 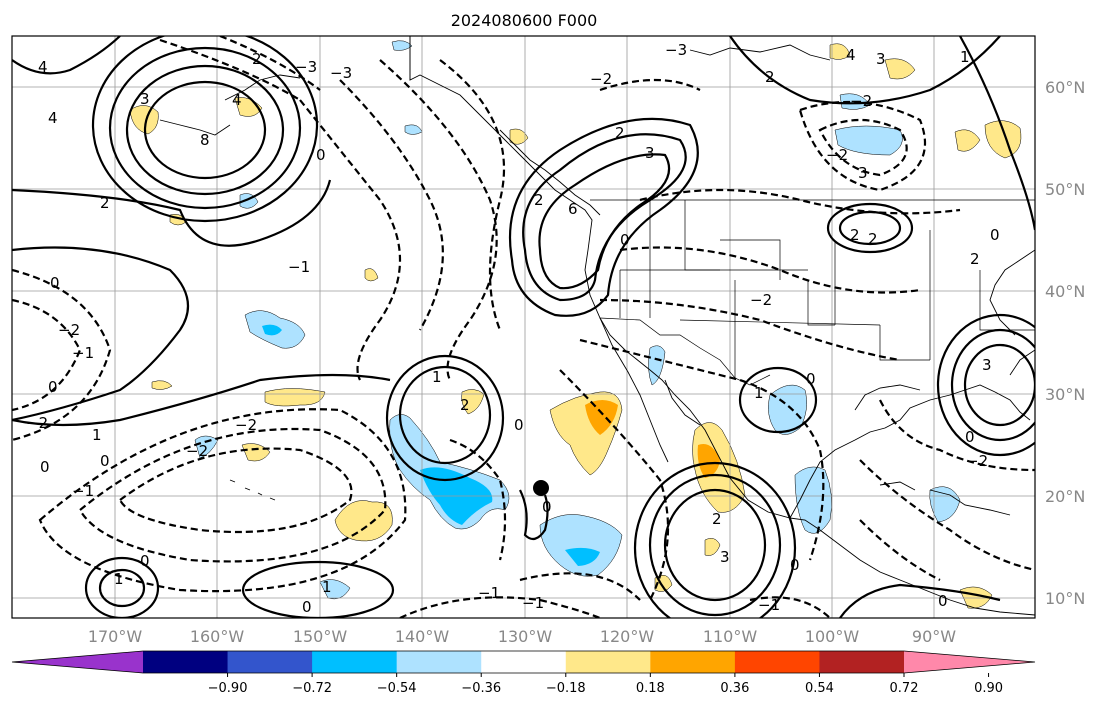 What do you see at coordinates (1065, 291) in the screenshot?
I see `lat-label: 40°N` at bounding box center [1065, 291].